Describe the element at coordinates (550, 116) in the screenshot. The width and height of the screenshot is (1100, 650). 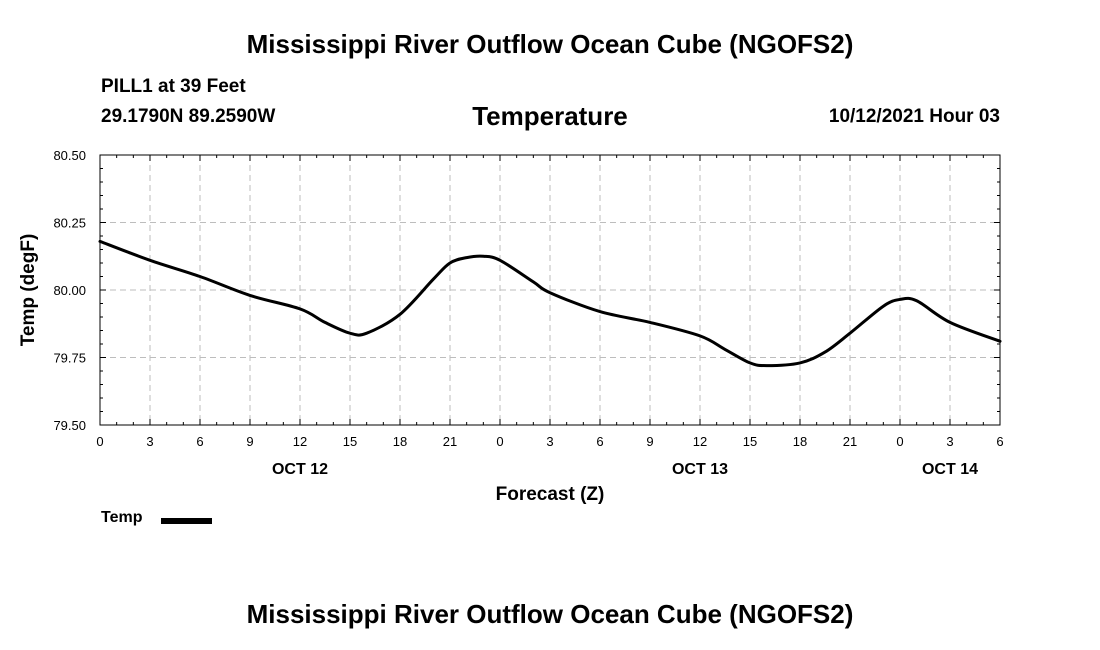
I see `chart-title: Temperature` at that location.